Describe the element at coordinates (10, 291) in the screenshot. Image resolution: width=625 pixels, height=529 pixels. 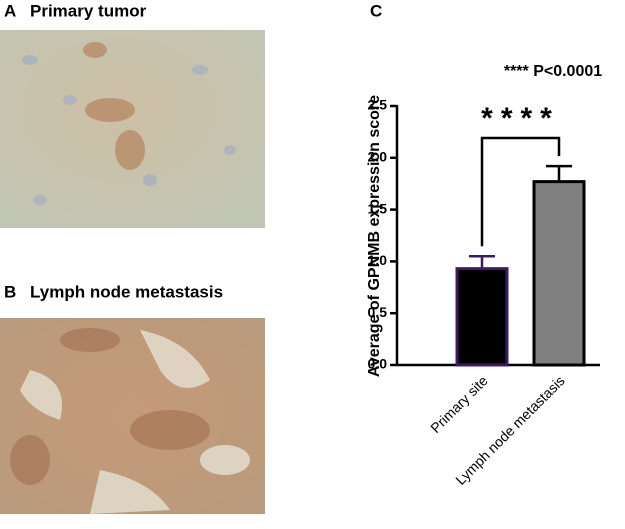
I see `panel-letter: B` at that location.